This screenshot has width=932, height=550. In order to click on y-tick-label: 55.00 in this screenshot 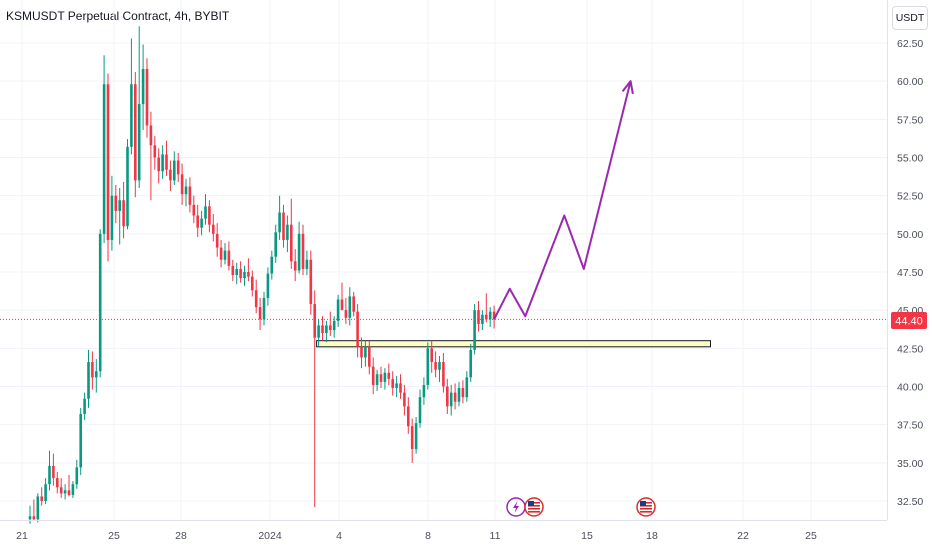, I will do `click(910, 159)`.